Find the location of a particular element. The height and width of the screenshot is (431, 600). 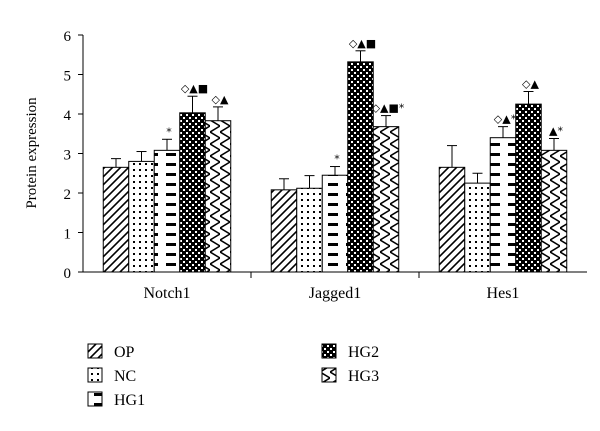

bar-nc-jagged1 is located at coordinates (309, 230).